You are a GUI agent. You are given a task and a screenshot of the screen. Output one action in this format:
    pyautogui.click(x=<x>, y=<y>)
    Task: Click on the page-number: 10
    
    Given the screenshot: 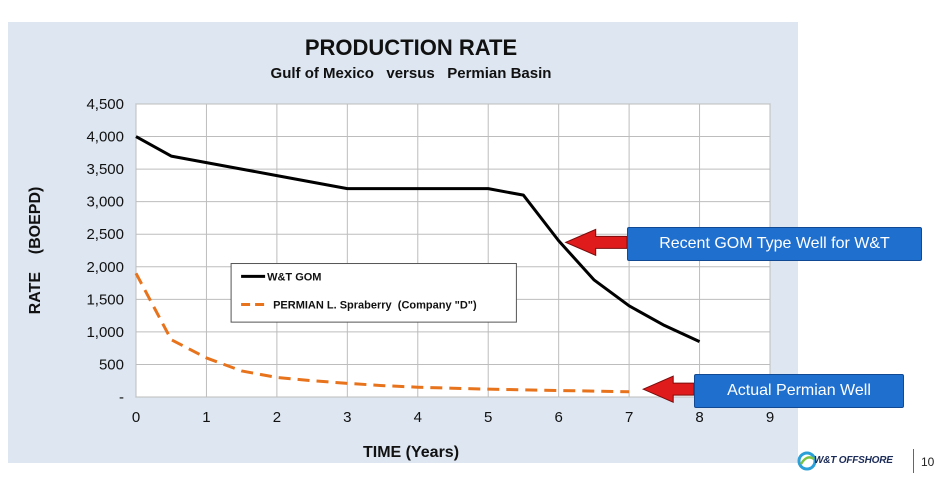 What is the action you would take?
    pyautogui.click(x=928, y=462)
    